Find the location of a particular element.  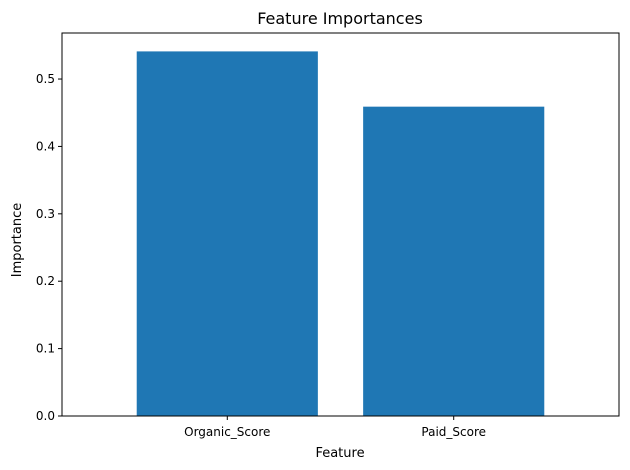

x-tick-label: Paid_Score is located at coordinates (453, 432).